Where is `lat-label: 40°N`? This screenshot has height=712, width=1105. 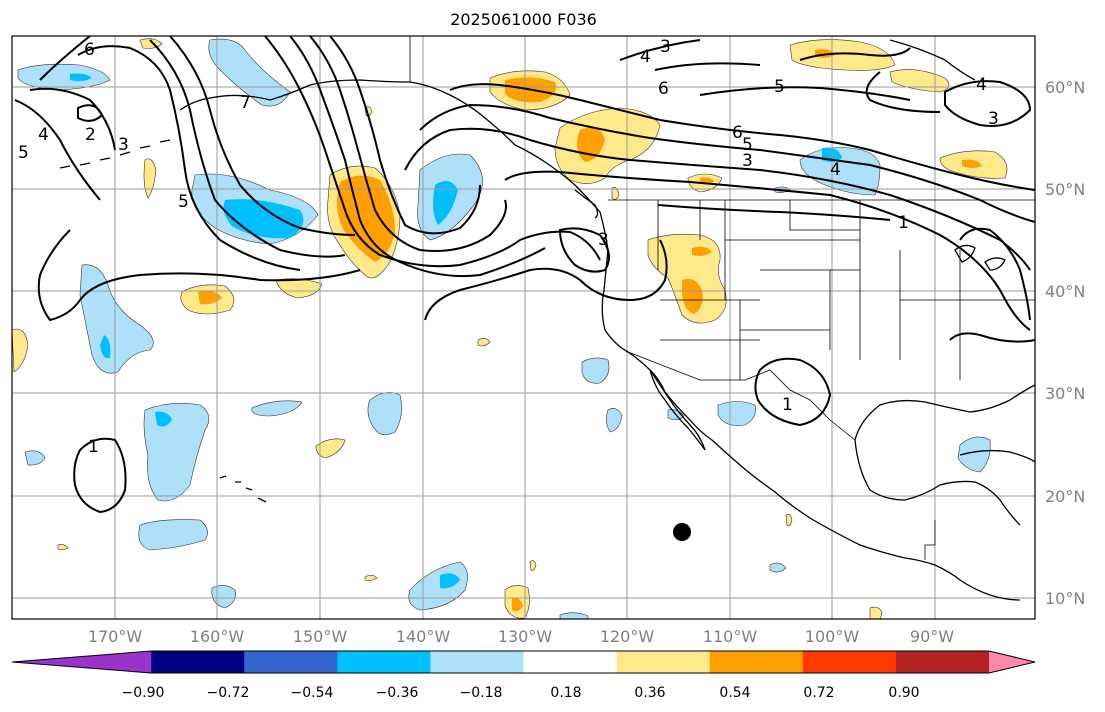
lat-label: 40°N is located at coordinates (1065, 291).